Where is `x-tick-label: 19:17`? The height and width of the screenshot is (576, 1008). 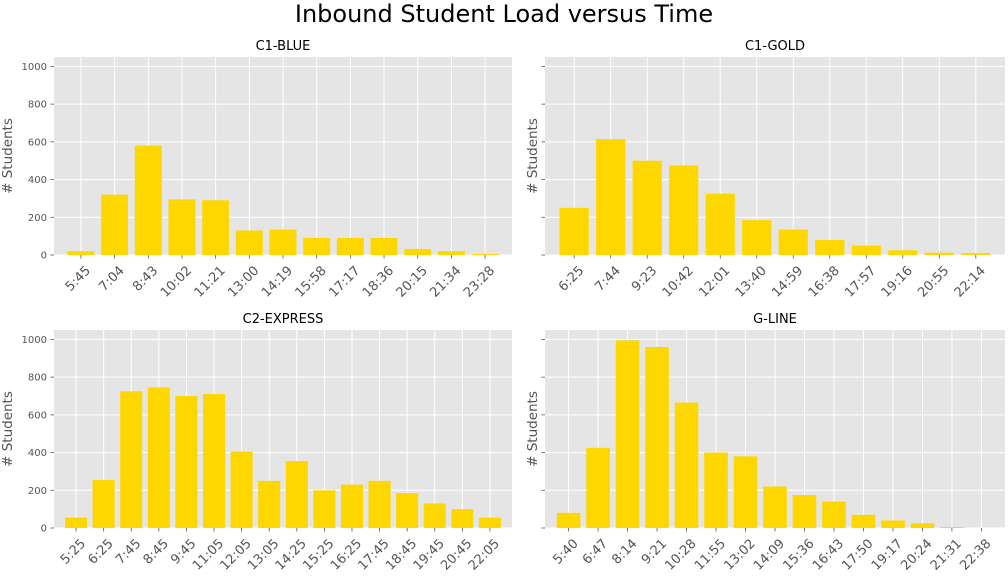
x-tick-label: 19:17 is located at coordinates (887, 554).